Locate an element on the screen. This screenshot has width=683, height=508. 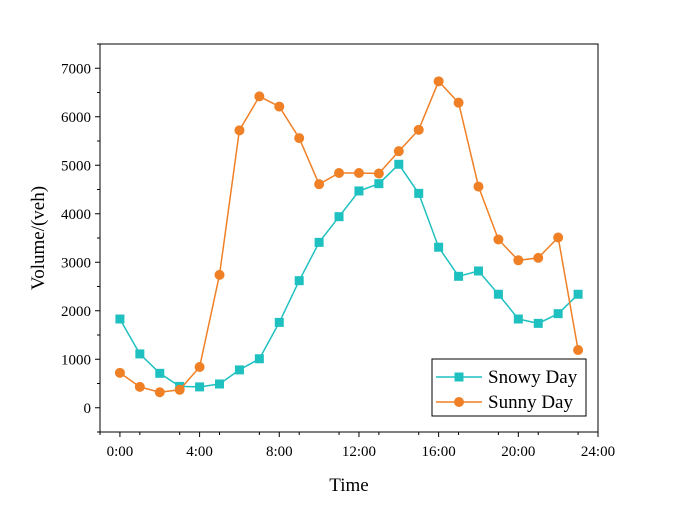
legend: Snowy Day Sunny Day is located at coordinates (509, 387).